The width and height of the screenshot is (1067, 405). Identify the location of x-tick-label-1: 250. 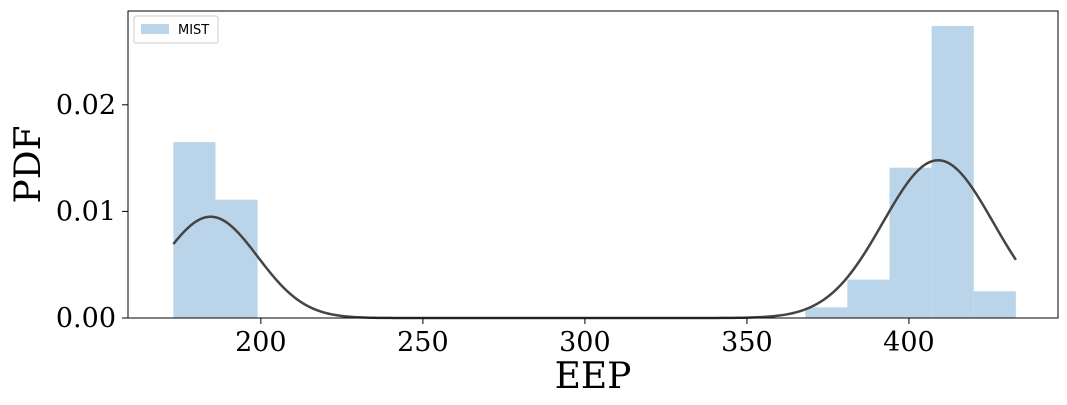
(423, 342).